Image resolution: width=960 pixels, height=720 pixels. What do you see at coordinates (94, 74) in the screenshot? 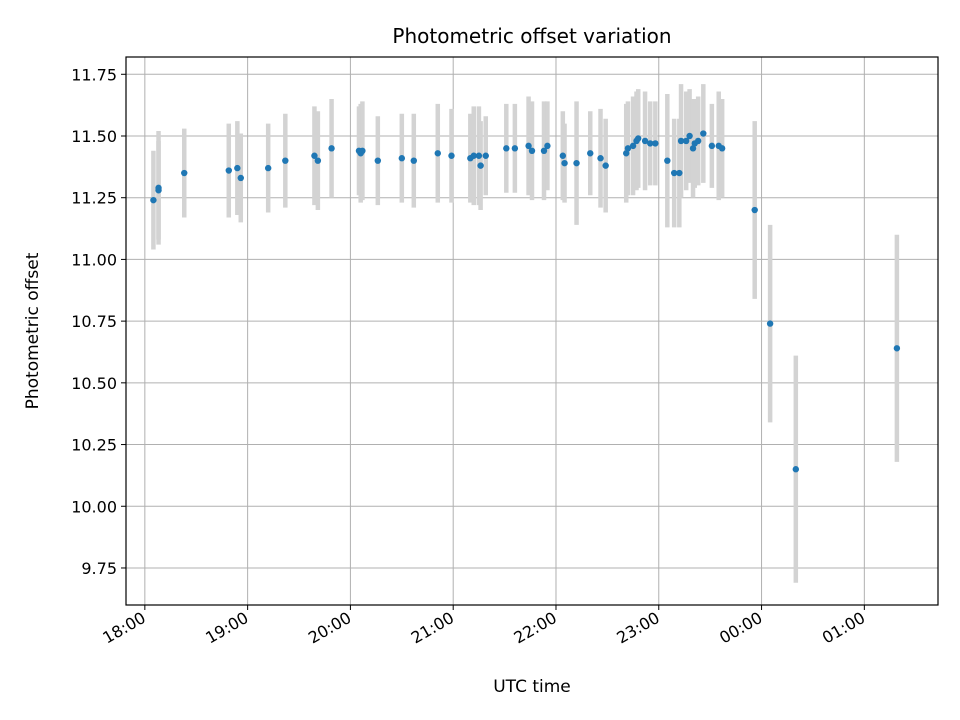
I see `y-tick-label: 11.75` at bounding box center [94, 74].